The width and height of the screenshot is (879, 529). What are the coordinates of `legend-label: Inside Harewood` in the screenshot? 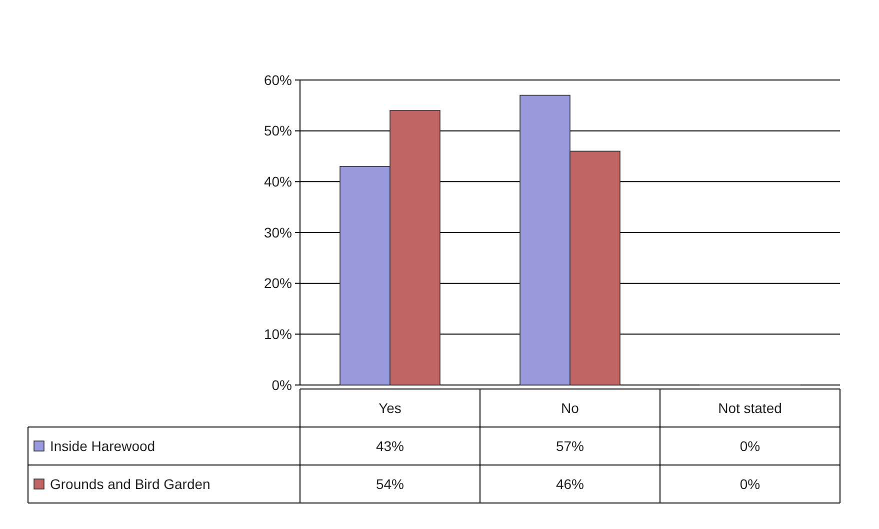 It's located at (103, 446).